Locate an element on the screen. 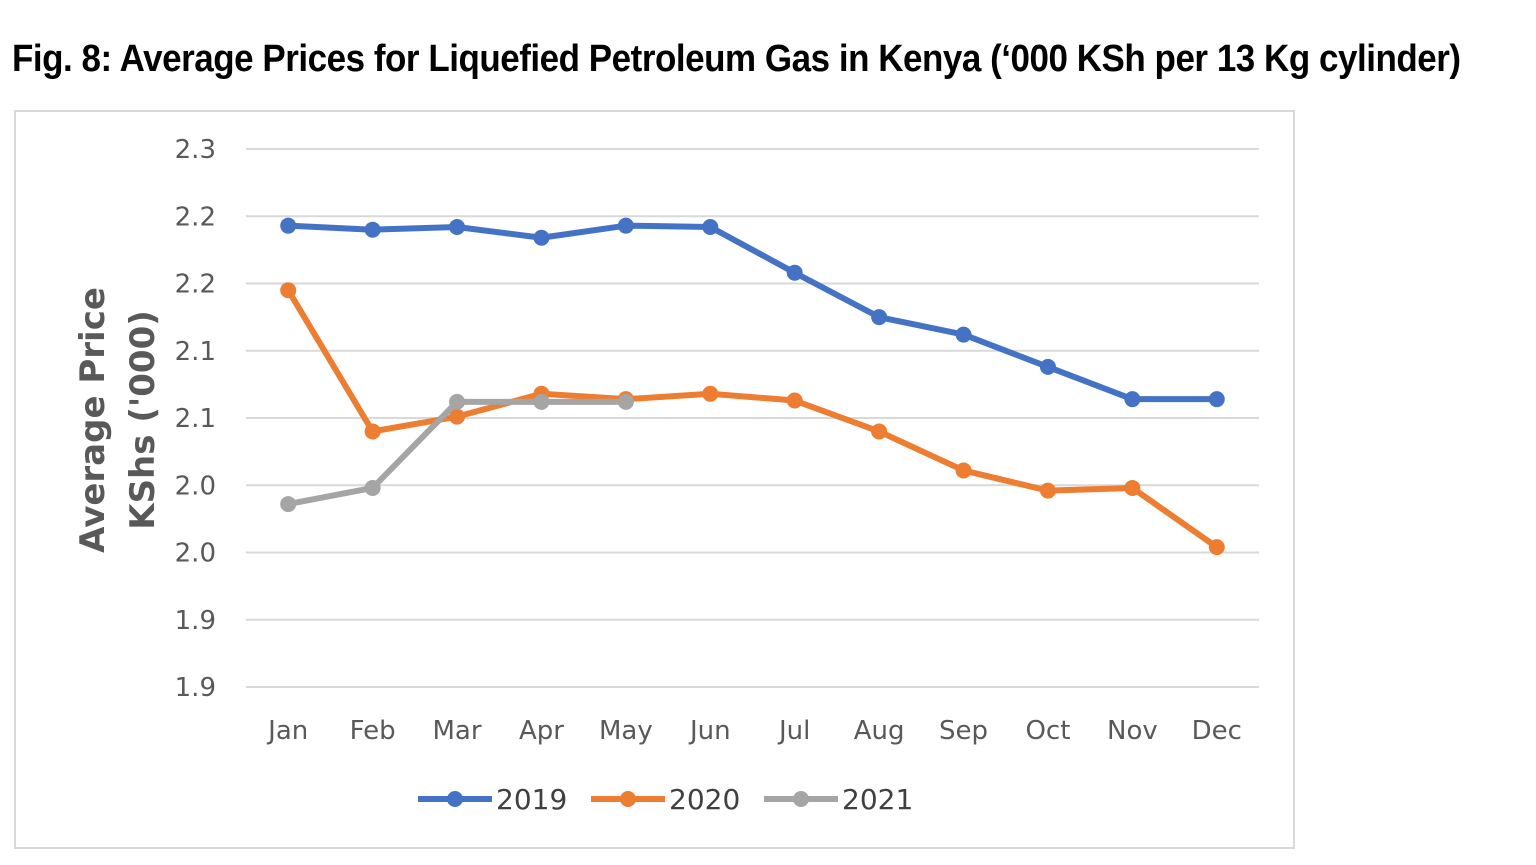 This screenshot has width=1536, height=865. x-tick-label: Mar is located at coordinates (457, 731).